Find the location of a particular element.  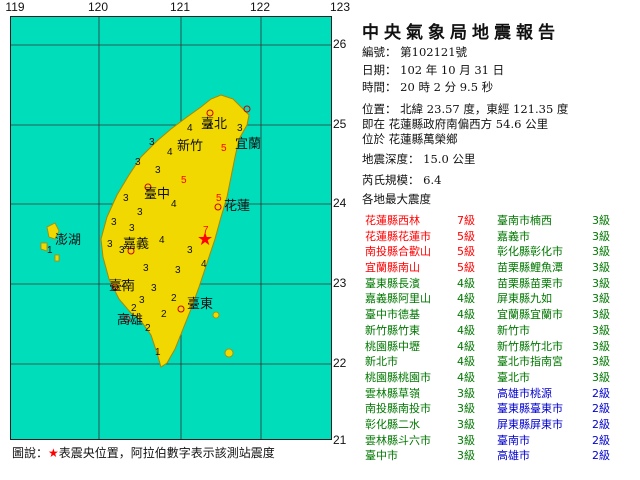

intensity-row: 桃園縣中壢 4級 新竹縣竹北市 3級 is located at coordinates (497, 346).